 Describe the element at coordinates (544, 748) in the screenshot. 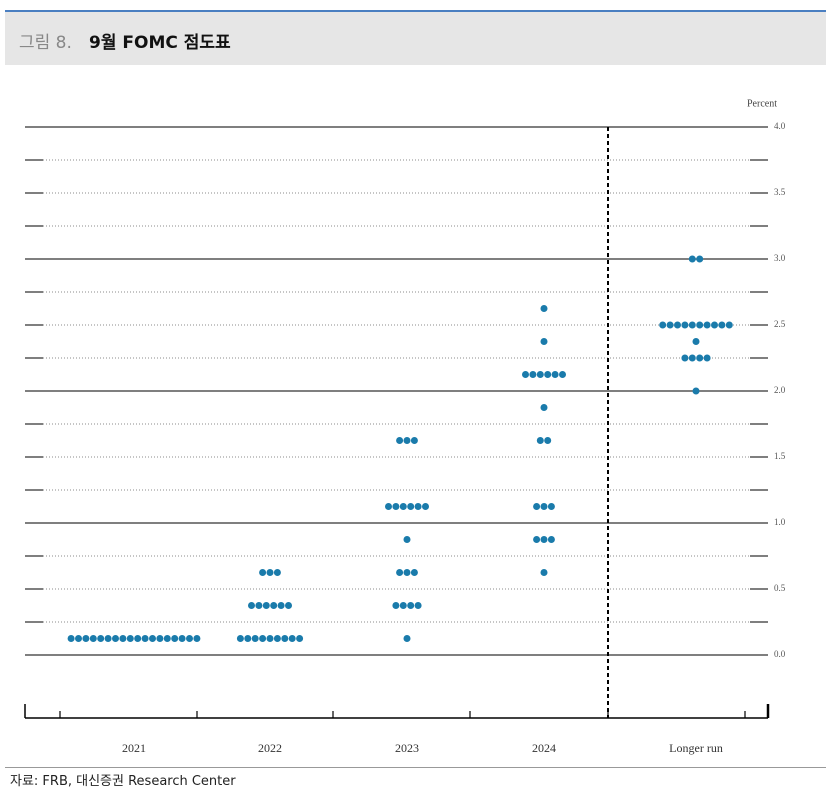

I see `x-tick-label: 2024` at that location.